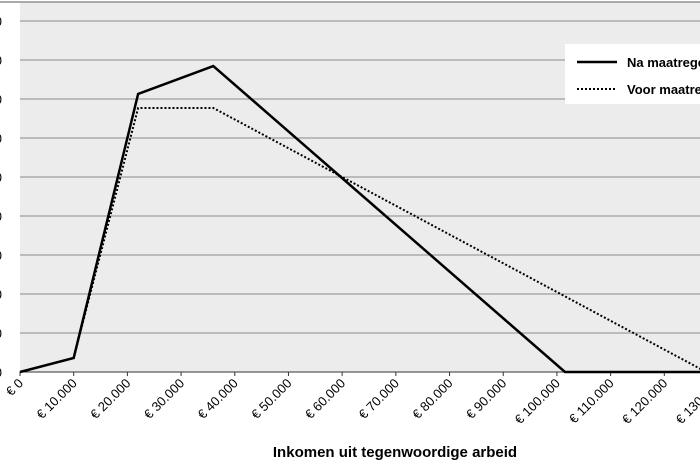 The width and height of the screenshot is (700, 470). I want to click on legend-label: Voor maatregelen, so click(663, 89).